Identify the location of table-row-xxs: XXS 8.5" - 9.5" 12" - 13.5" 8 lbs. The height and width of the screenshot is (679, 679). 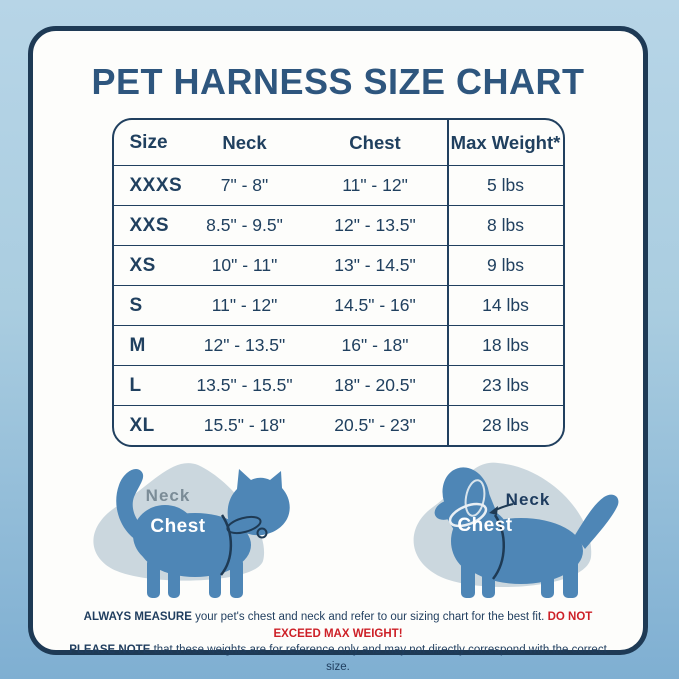
(338, 225).